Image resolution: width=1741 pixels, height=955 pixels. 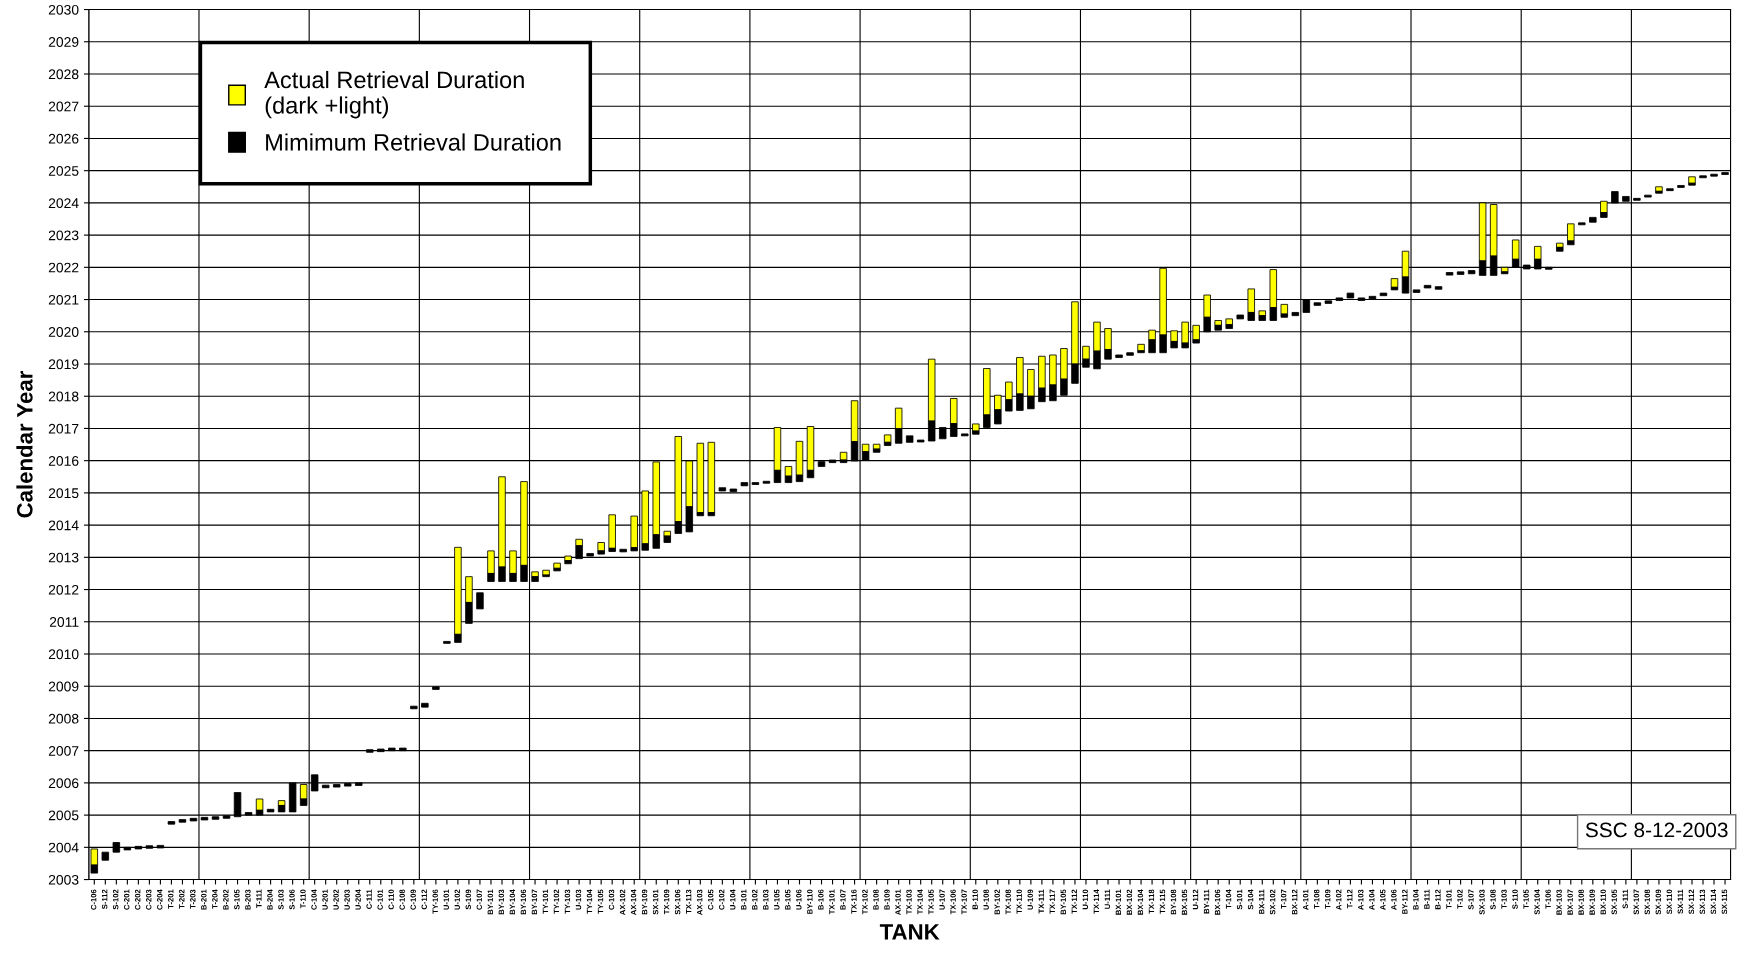 What do you see at coordinates (394, 94) in the screenshot?
I see `legend-label: Actual Retrieval Duration (dark +light)` at bounding box center [394, 94].